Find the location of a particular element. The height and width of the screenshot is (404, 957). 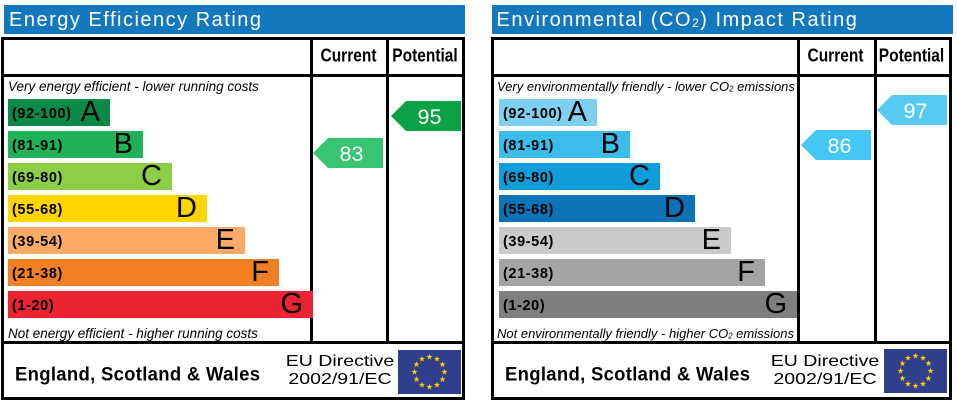

svg-text: 97 is located at coordinates (916, 111).